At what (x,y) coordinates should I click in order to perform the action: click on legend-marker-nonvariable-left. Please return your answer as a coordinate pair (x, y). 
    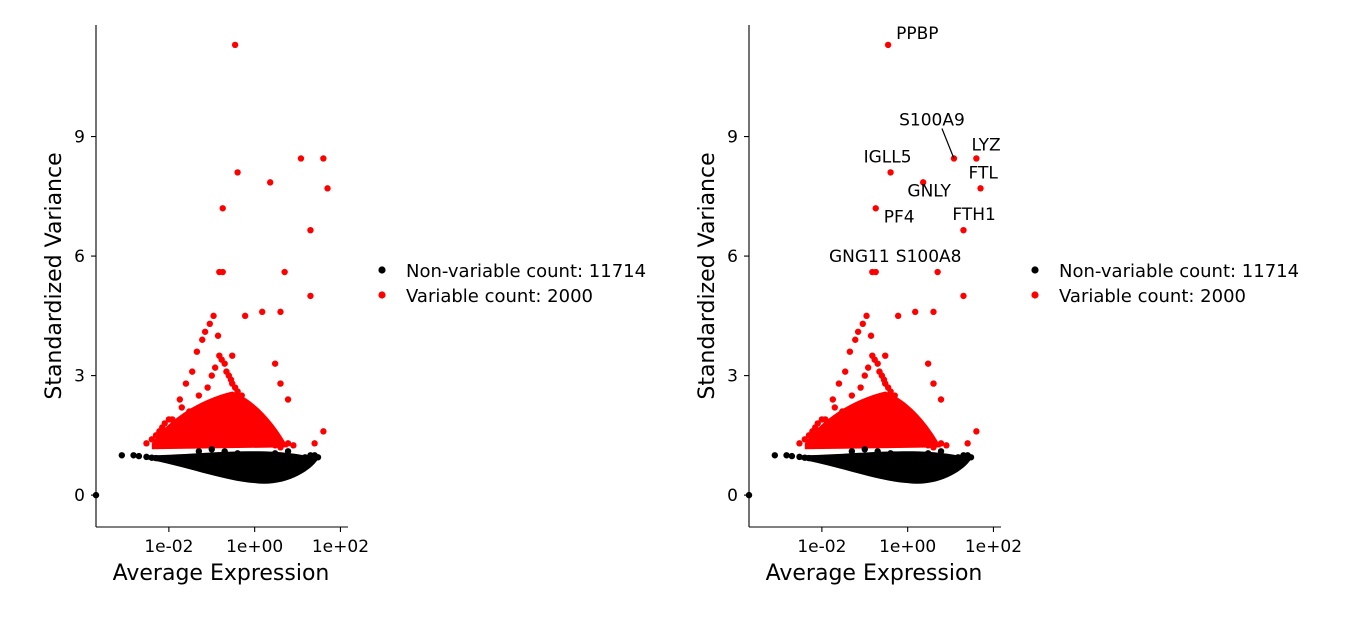
    Looking at the image, I should click on (382, 270).